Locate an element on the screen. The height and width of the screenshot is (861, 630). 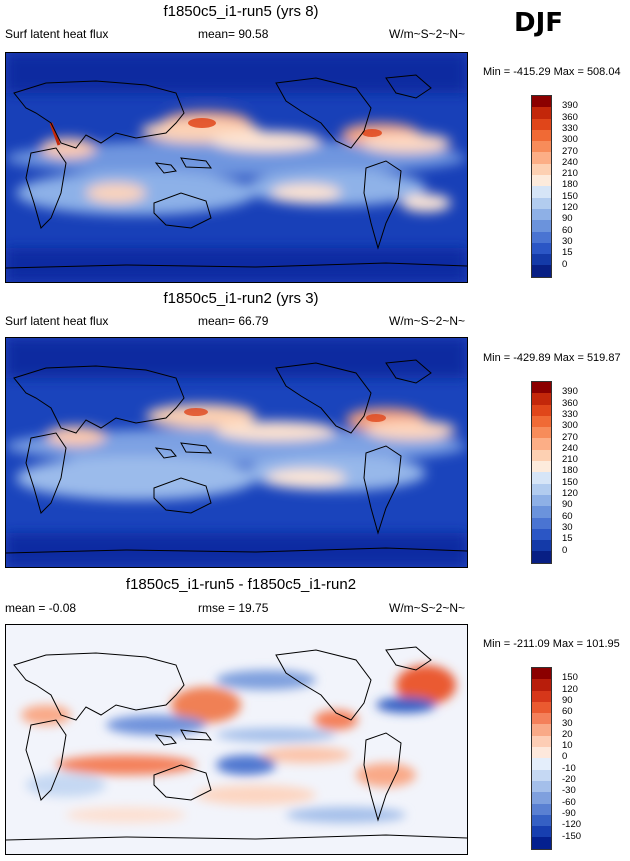
panel-2-colorbar is located at coordinates (541, 472).